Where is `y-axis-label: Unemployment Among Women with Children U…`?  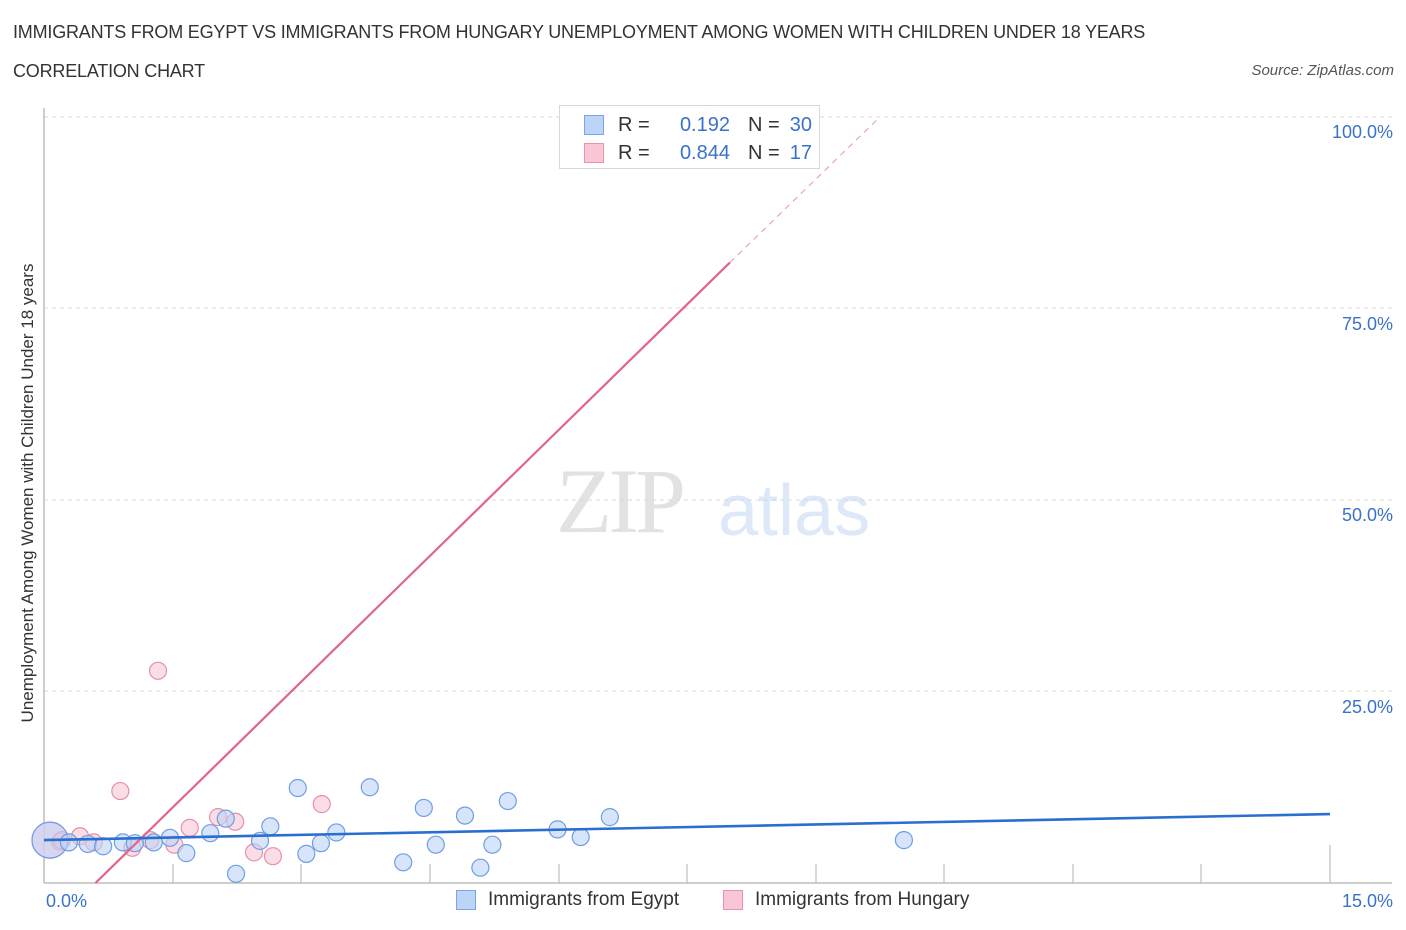 y-axis-label: Unemployment Among Women with Children U… is located at coordinates (27, 493).